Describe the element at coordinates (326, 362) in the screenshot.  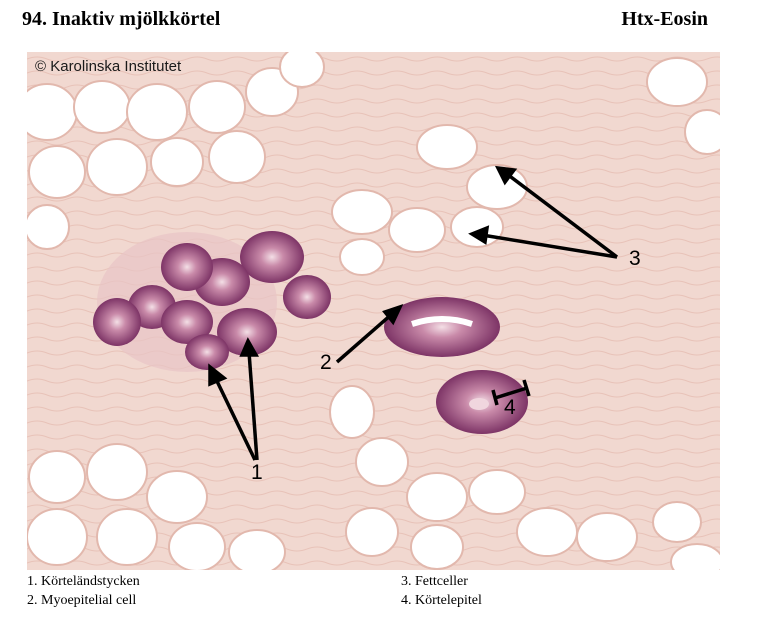
I see `callout-2: 2` at that location.